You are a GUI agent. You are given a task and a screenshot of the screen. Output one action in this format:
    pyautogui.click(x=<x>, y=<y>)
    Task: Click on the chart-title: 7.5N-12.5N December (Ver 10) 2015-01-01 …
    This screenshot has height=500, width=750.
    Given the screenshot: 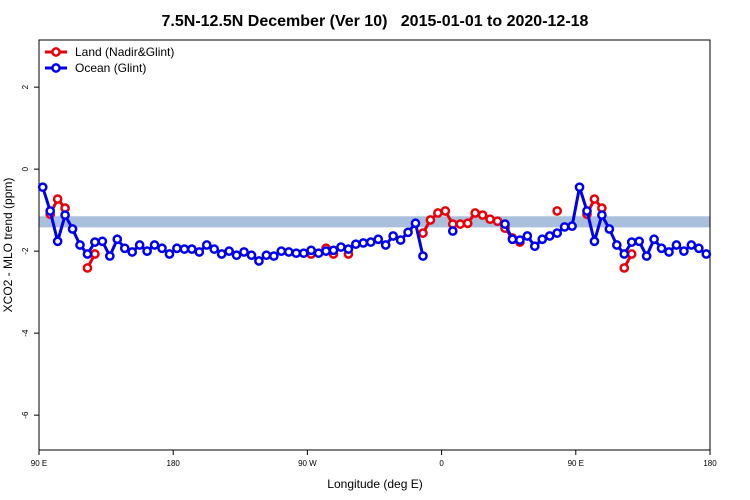 What is the action you would take?
    pyautogui.click(x=375, y=21)
    